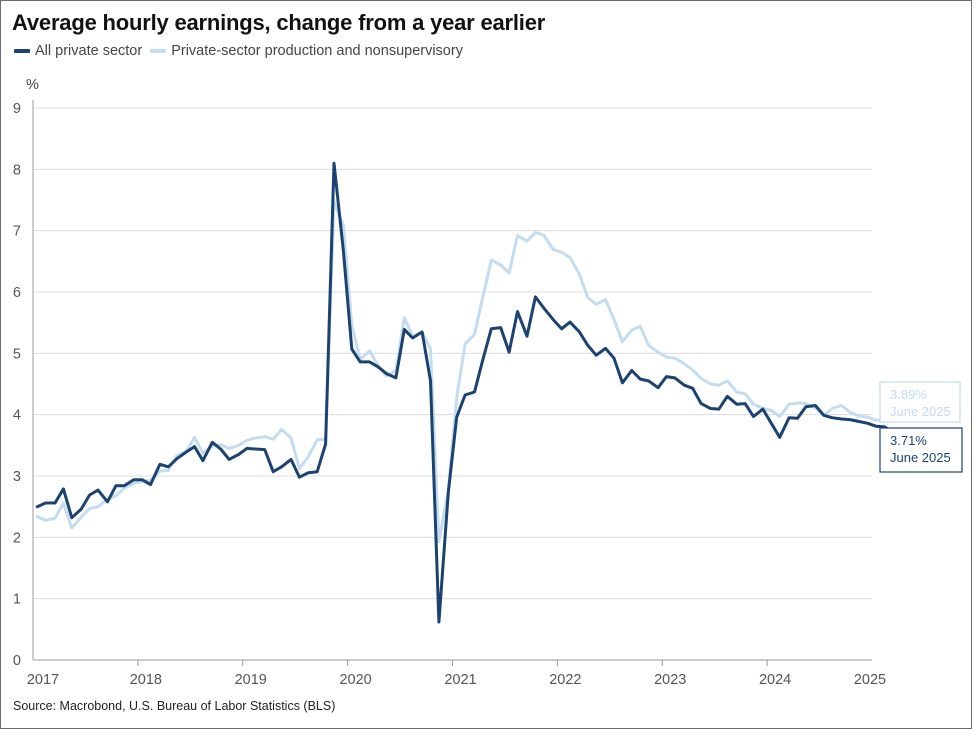 Image resolution: width=974 pixels, height=731 pixels. What do you see at coordinates (17, 170) in the screenshot?
I see `y-tick-label-8: 8` at bounding box center [17, 170].